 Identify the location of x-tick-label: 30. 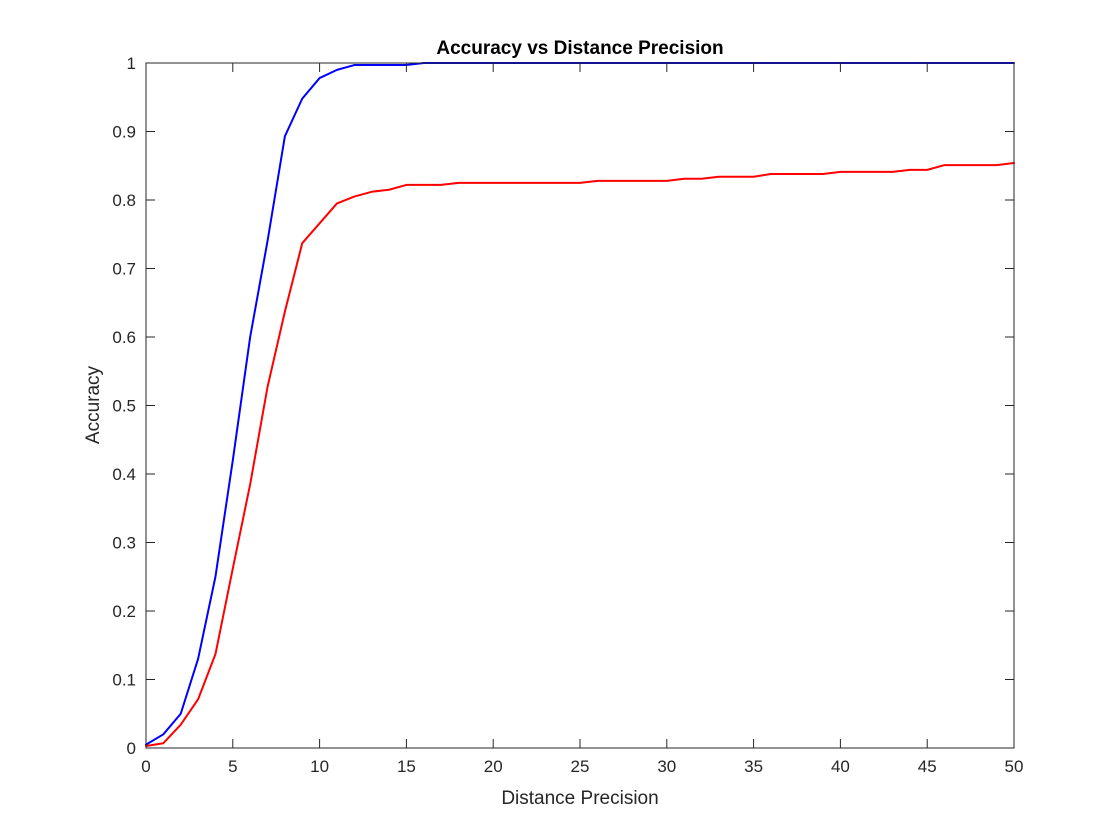
(666, 766).